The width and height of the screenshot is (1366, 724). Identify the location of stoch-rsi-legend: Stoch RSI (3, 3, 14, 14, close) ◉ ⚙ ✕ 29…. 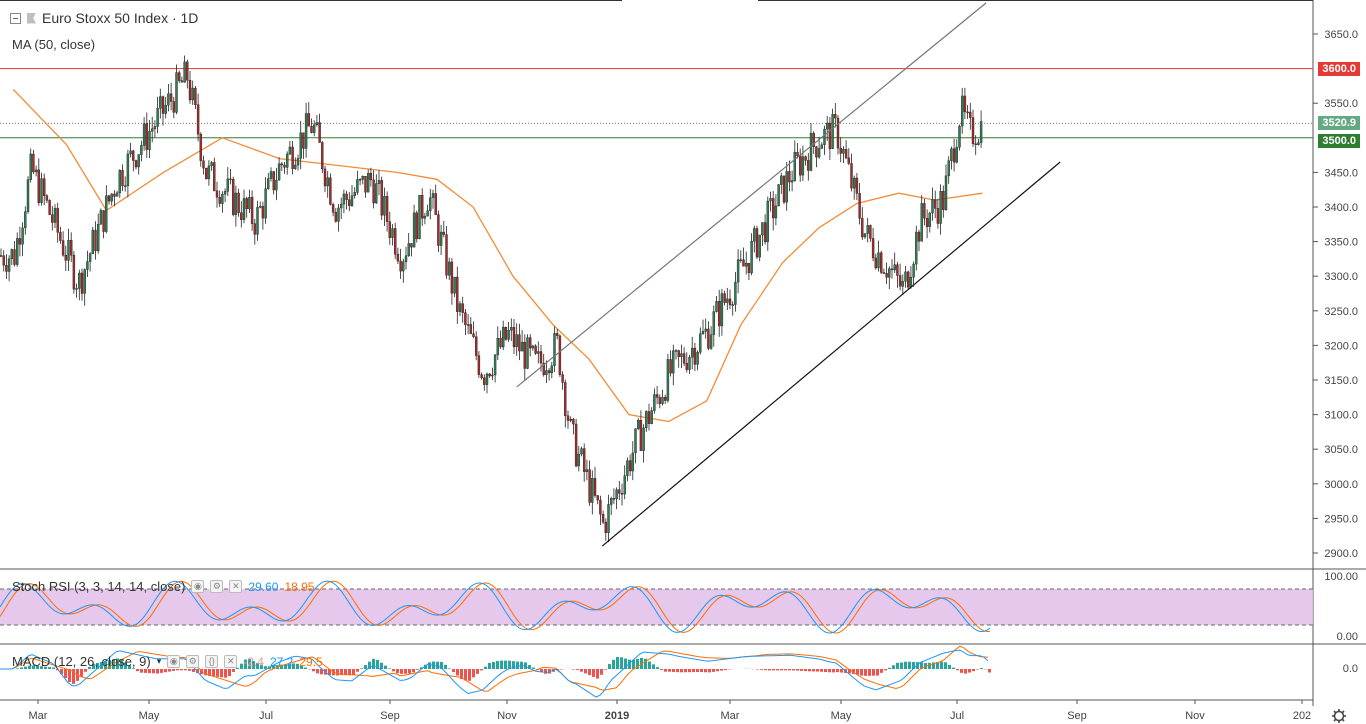
(163, 586).